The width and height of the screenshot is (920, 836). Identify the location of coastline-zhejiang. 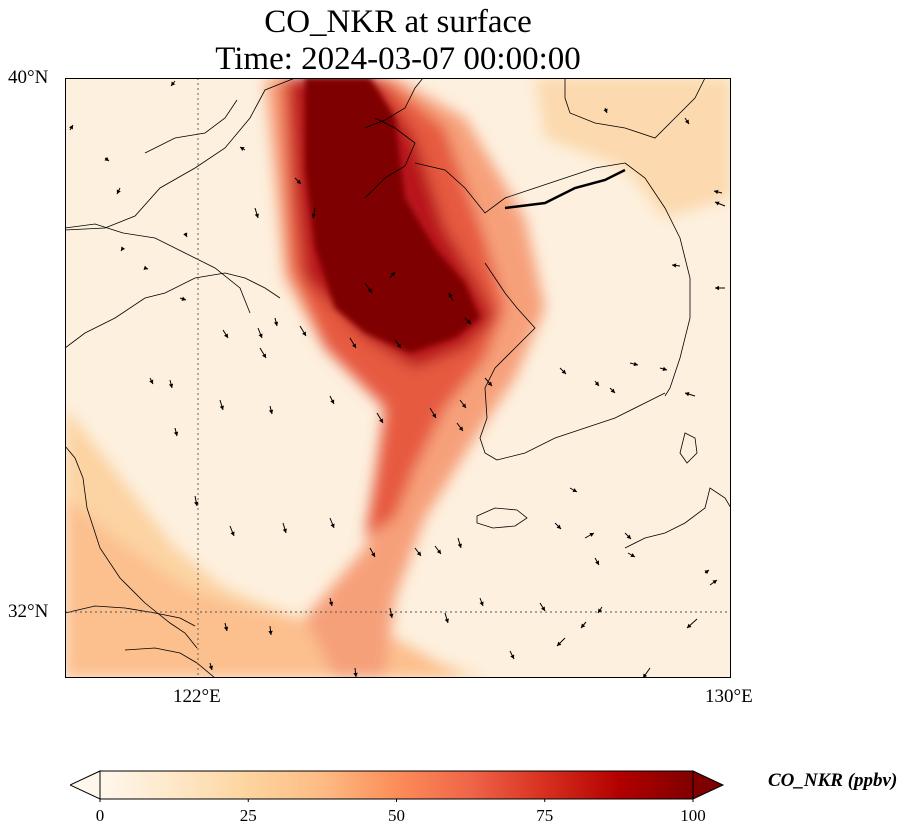
(170, 662).